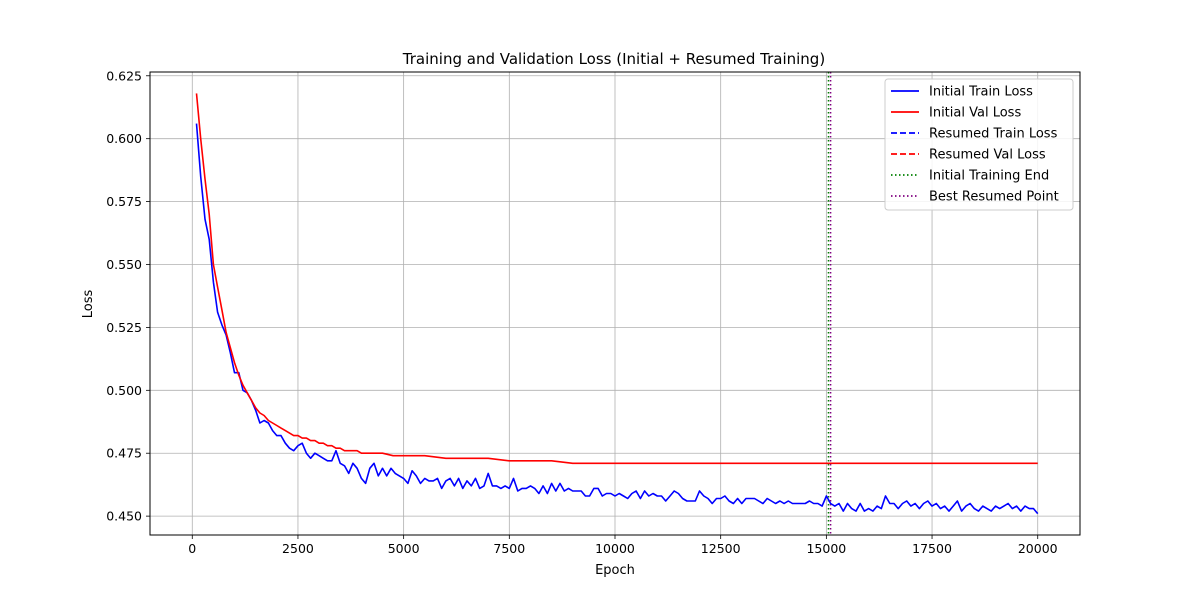 The height and width of the screenshot is (604, 1200). Describe the element at coordinates (993, 134) in the screenshot. I see `legend-label-resumed-train-loss: Resumed Train Loss` at that location.